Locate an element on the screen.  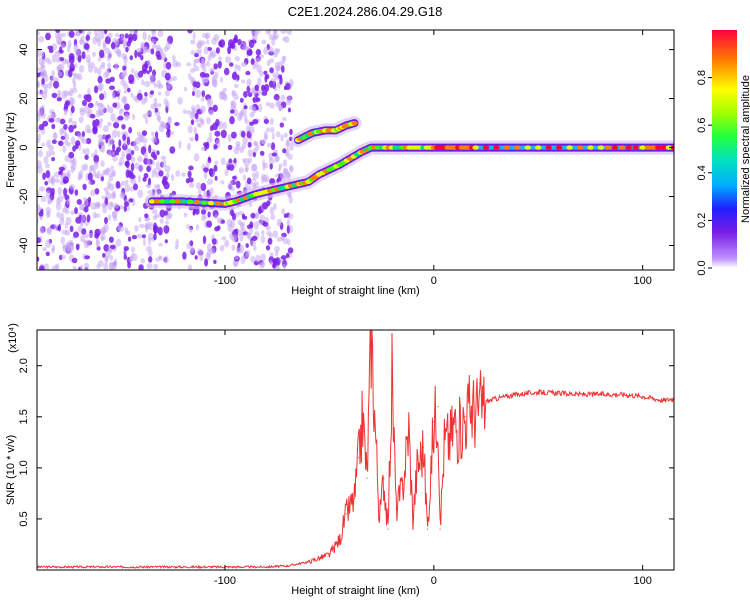
ridge-halo is located at coordinates (409, 176).